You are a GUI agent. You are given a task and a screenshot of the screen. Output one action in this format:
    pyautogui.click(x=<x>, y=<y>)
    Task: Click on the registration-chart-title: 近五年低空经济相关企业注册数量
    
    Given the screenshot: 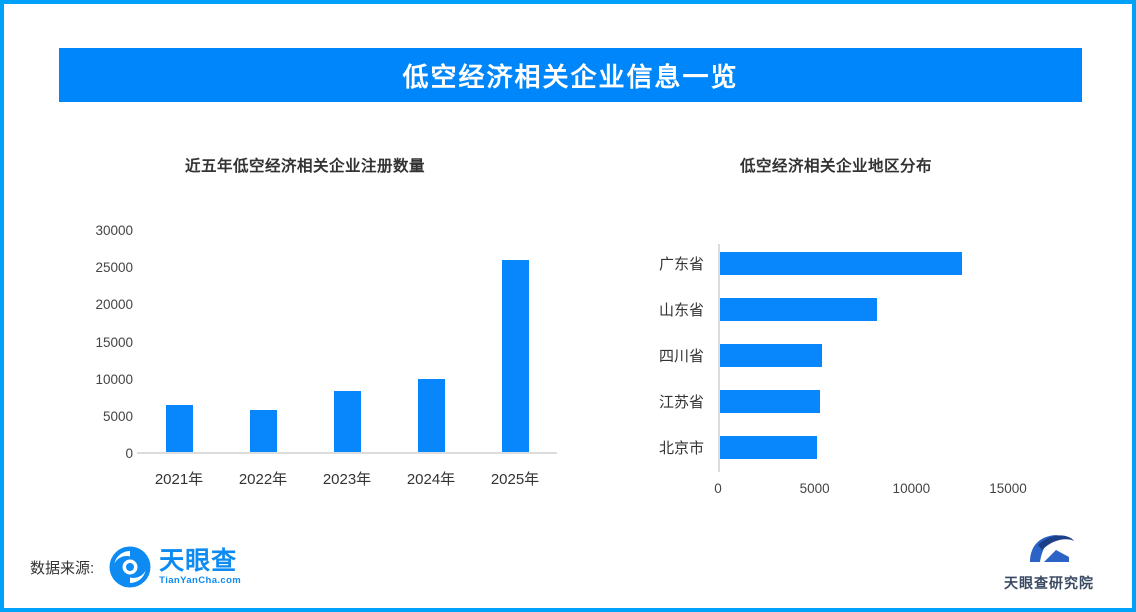 What is the action you would take?
    pyautogui.click(x=305, y=166)
    